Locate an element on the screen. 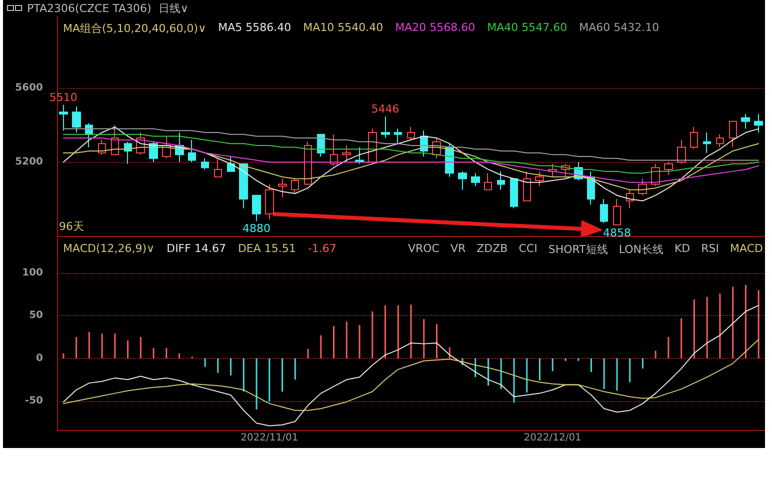 The height and width of the screenshot is (484, 772). annotation: 4858 is located at coordinates (616, 233).